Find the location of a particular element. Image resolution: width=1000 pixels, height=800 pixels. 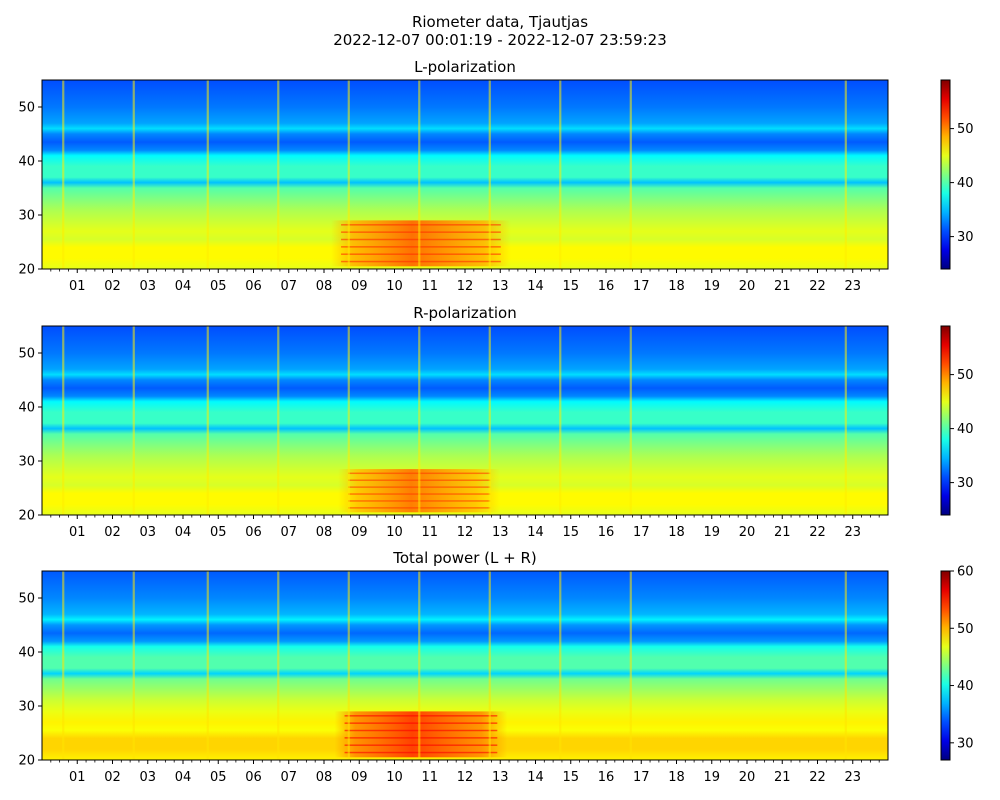

x-tick-label: 10 is located at coordinates (394, 532).